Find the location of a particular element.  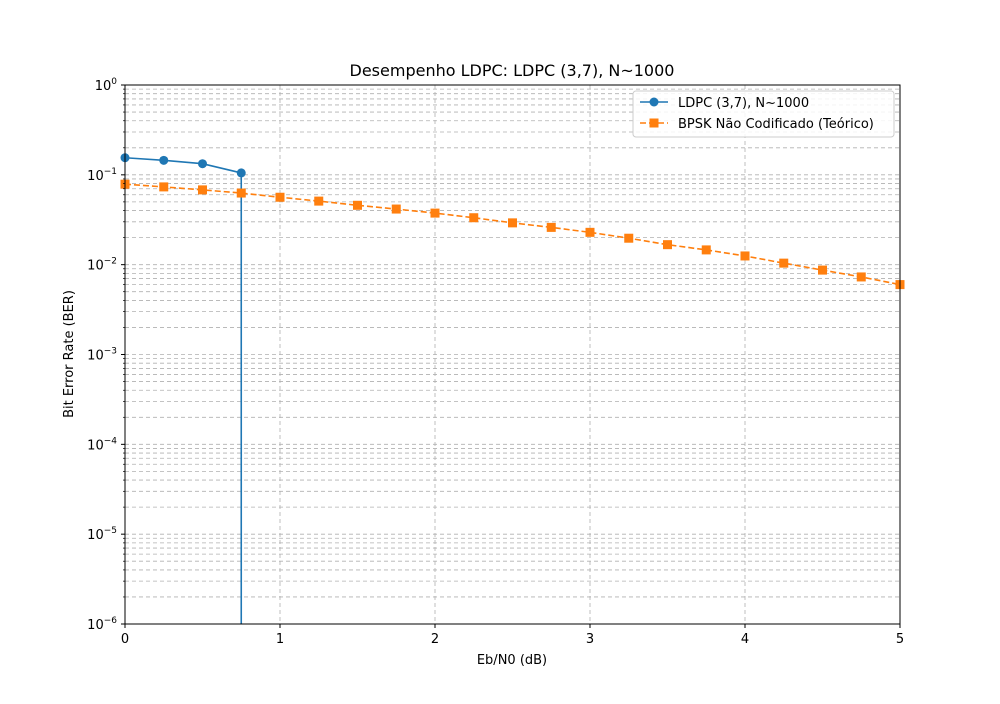

y-axis-label: Bit Error Rate (BER) is located at coordinates (69, 354).